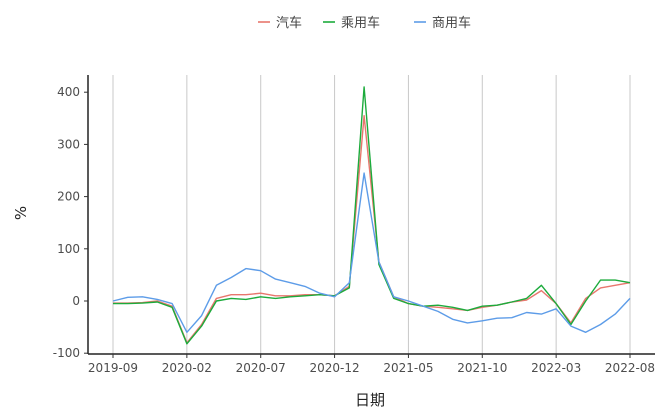  What do you see at coordinates (360, 23) in the screenshot?
I see `legend-label: 乘用车` at bounding box center [360, 23].